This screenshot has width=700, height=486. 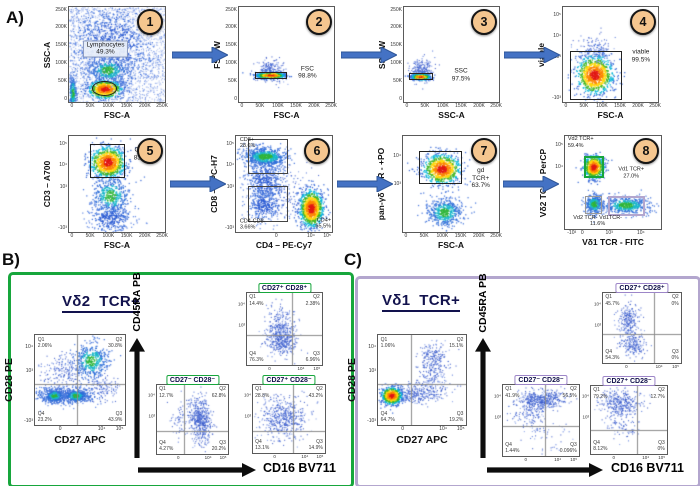 What do you see at coordinates (461, 75) in the screenshot?
I see `plot-3-ssc-w-vs-ssc-a-gate-label-0: SSC 97.5%` at bounding box center [461, 75].